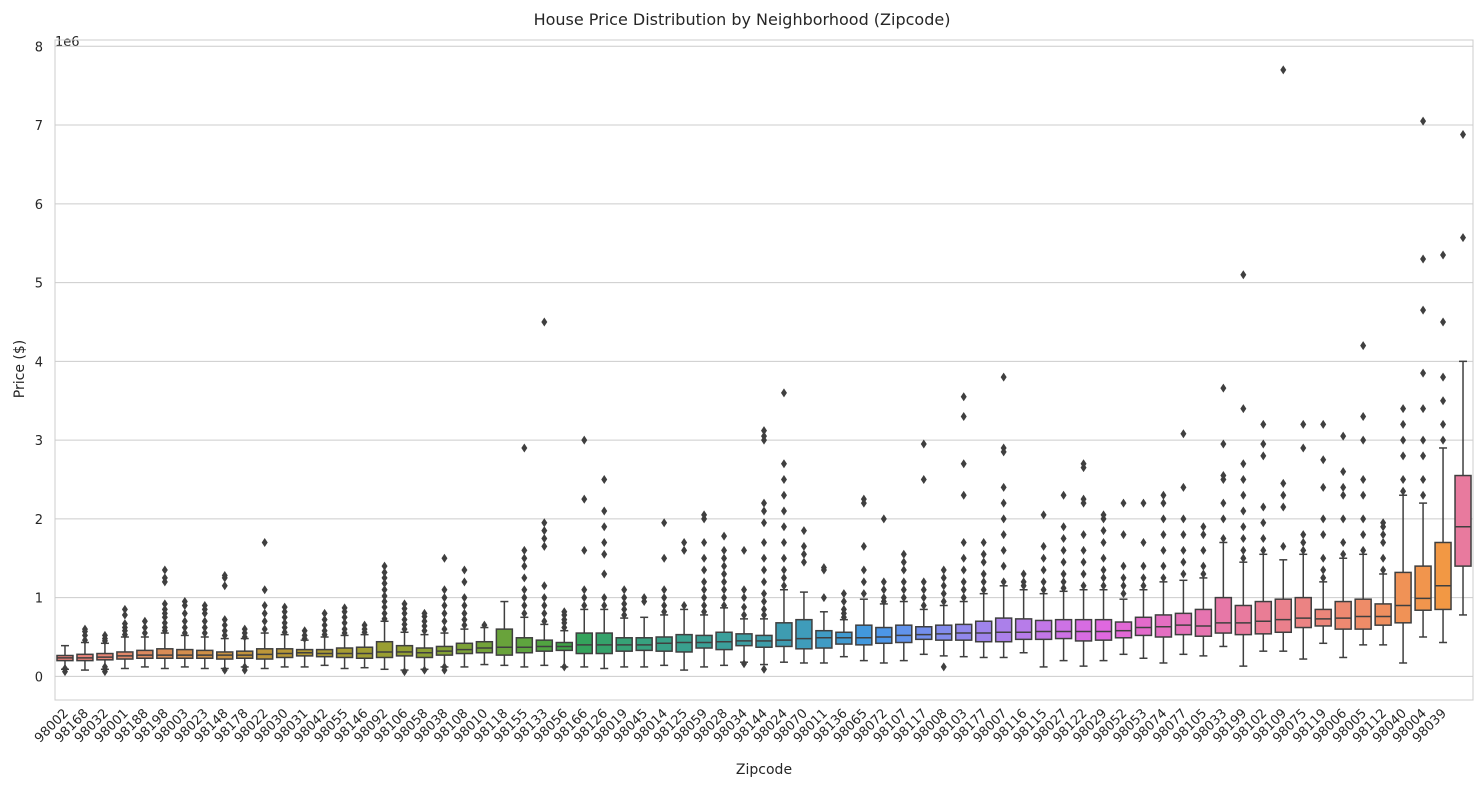  What do you see at coordinates (39, 520) in the screenshot?
I see `y-tick-label: 2` at bounding box center [39, 520].